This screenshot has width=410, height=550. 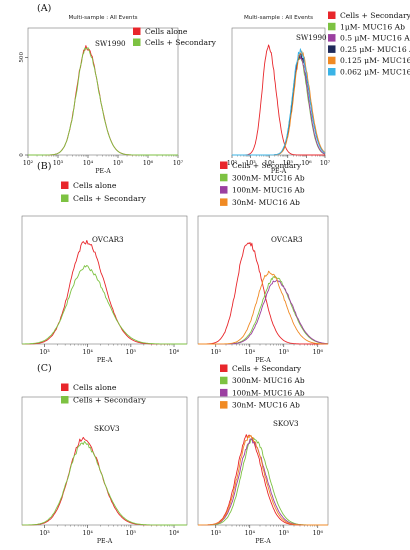 I want to click on panel-letter-c: (C), so click(x=44, y=368).